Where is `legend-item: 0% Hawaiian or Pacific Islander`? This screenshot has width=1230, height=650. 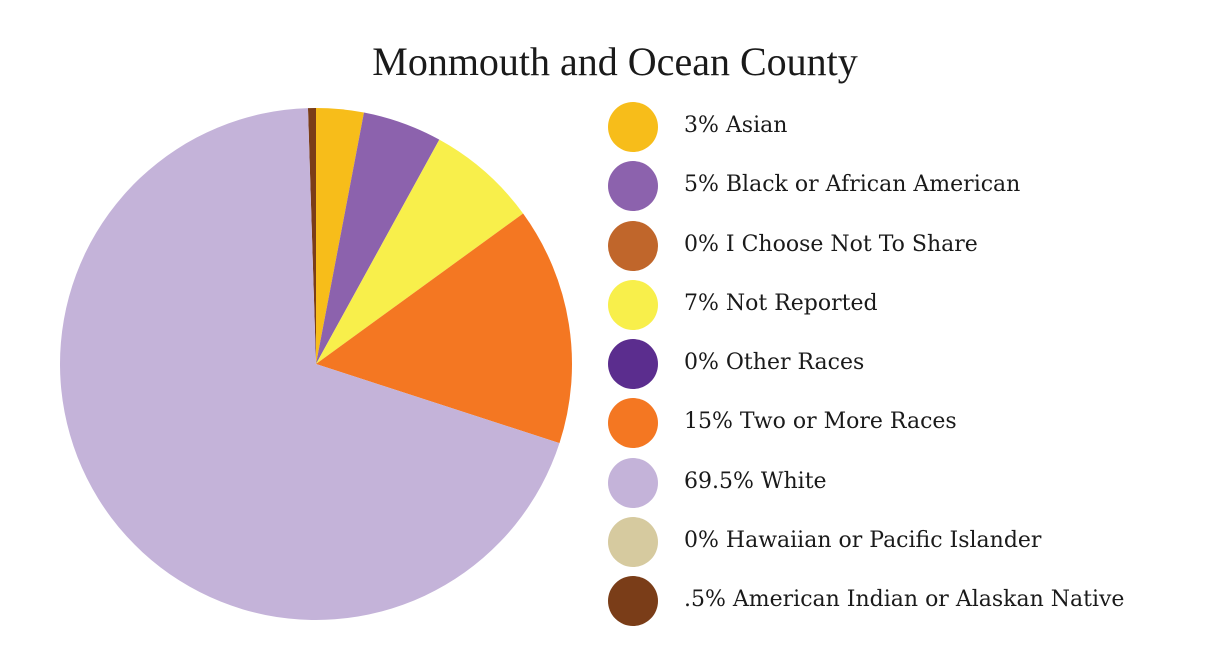 legend-item: 0% Hawaiian or Pacific Islander is located at coordinates (908, 546).